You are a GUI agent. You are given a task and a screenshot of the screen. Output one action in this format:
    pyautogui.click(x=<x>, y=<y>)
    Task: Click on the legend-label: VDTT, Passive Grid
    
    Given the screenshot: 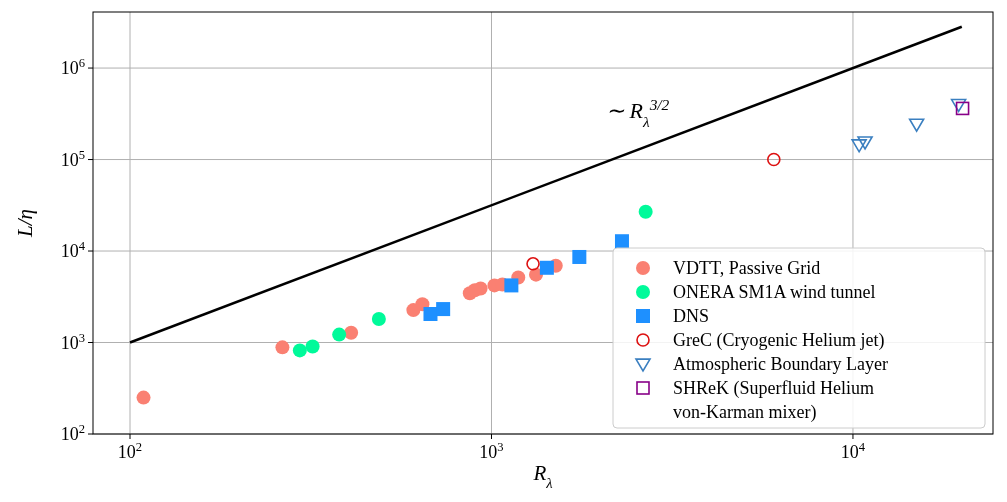 What is the action you would take?
    pyautogui.click(x=747, y=268)
    